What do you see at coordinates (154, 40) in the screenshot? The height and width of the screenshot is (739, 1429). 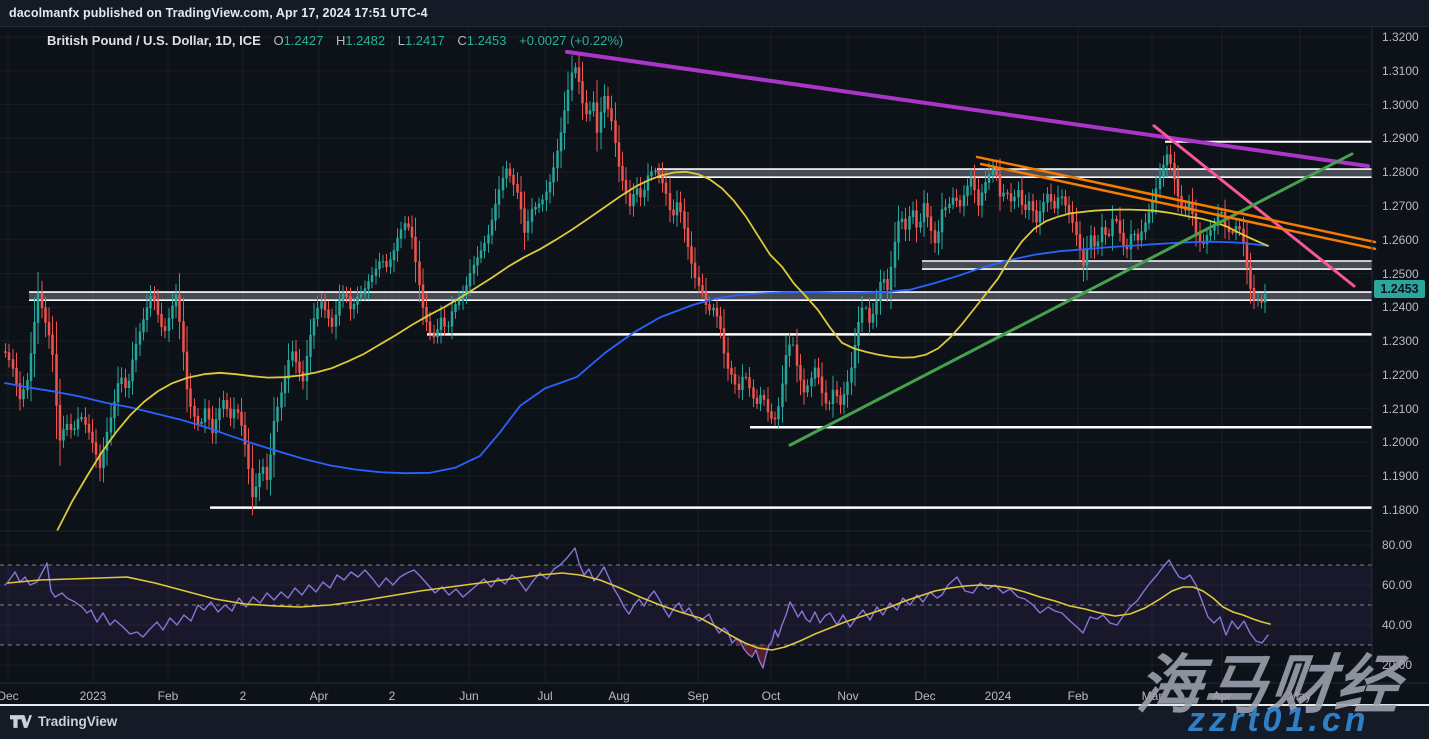 I see `symbol-title: British Pound / U.S. Dollar, 1D, ICE` at bounding box center [154, 40].